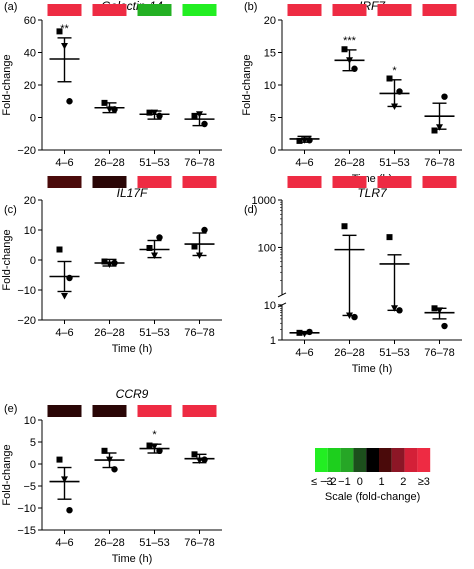  Describe the element at coordinates (350, 41) in the screenshot. I see `significance-label: ***` at that location.